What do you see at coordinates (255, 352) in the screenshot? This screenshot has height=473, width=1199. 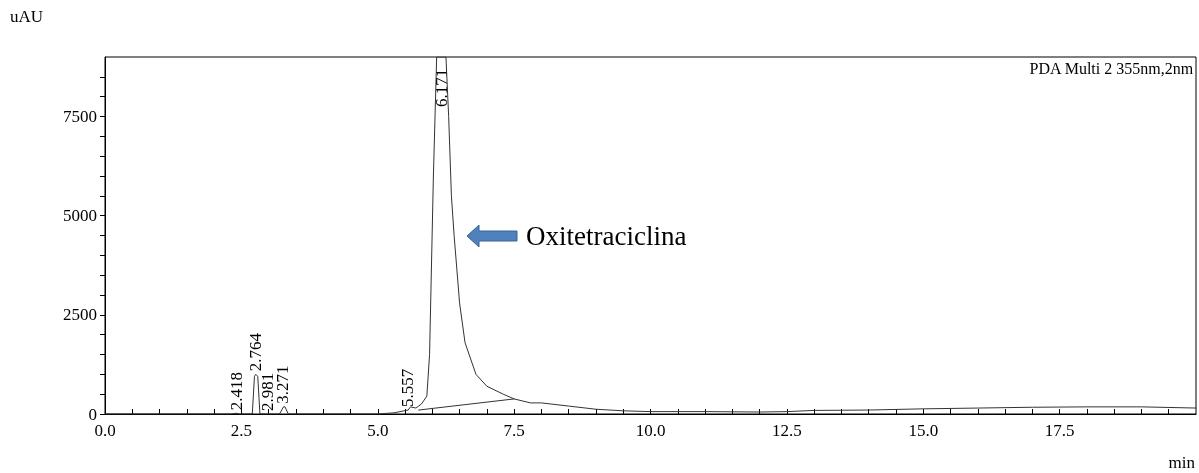 I see `annotation: 2.764` at bounding box center [255, 352].